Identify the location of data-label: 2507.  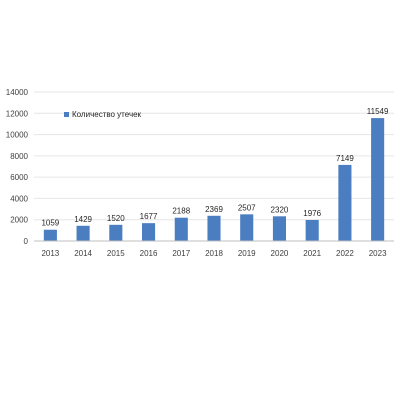
(247, 207).